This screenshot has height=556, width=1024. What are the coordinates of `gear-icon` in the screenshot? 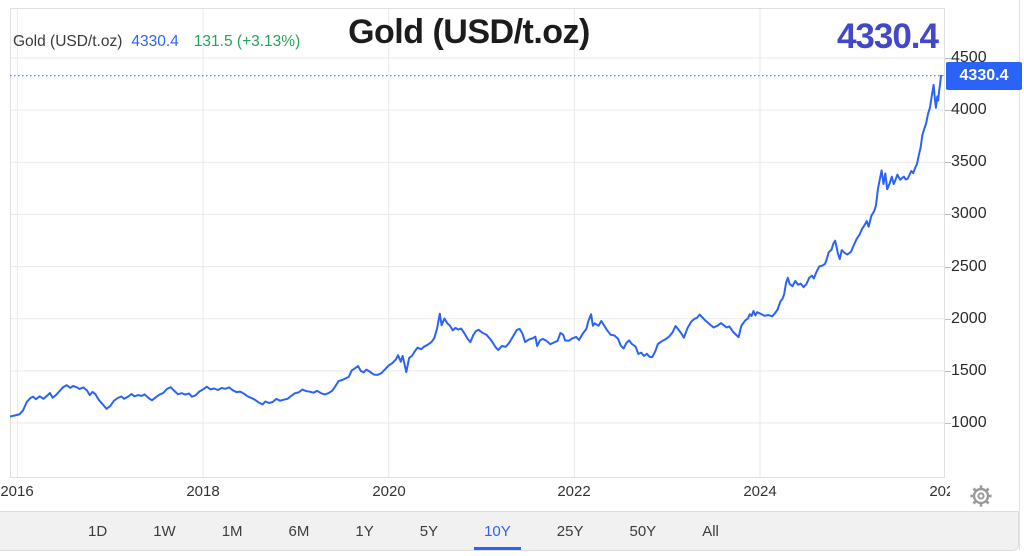 It's located at (981, 496).